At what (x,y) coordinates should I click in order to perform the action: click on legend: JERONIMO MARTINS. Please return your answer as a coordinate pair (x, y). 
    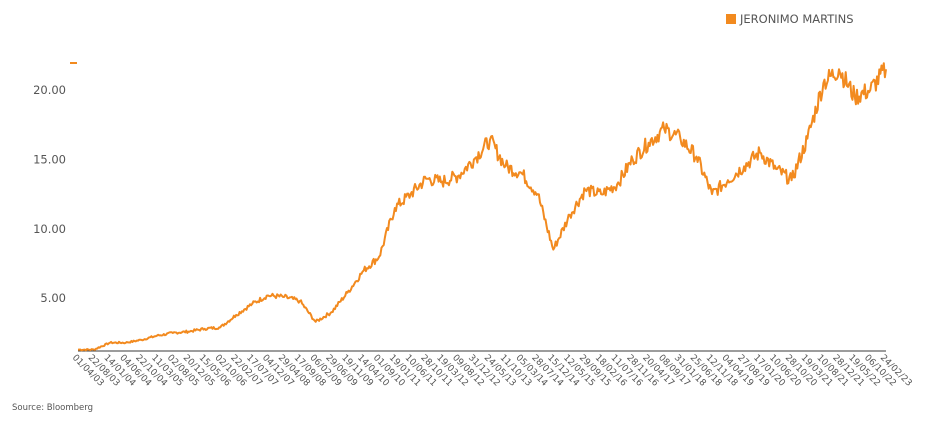
    Looking at the image, I should click on (790, 19).